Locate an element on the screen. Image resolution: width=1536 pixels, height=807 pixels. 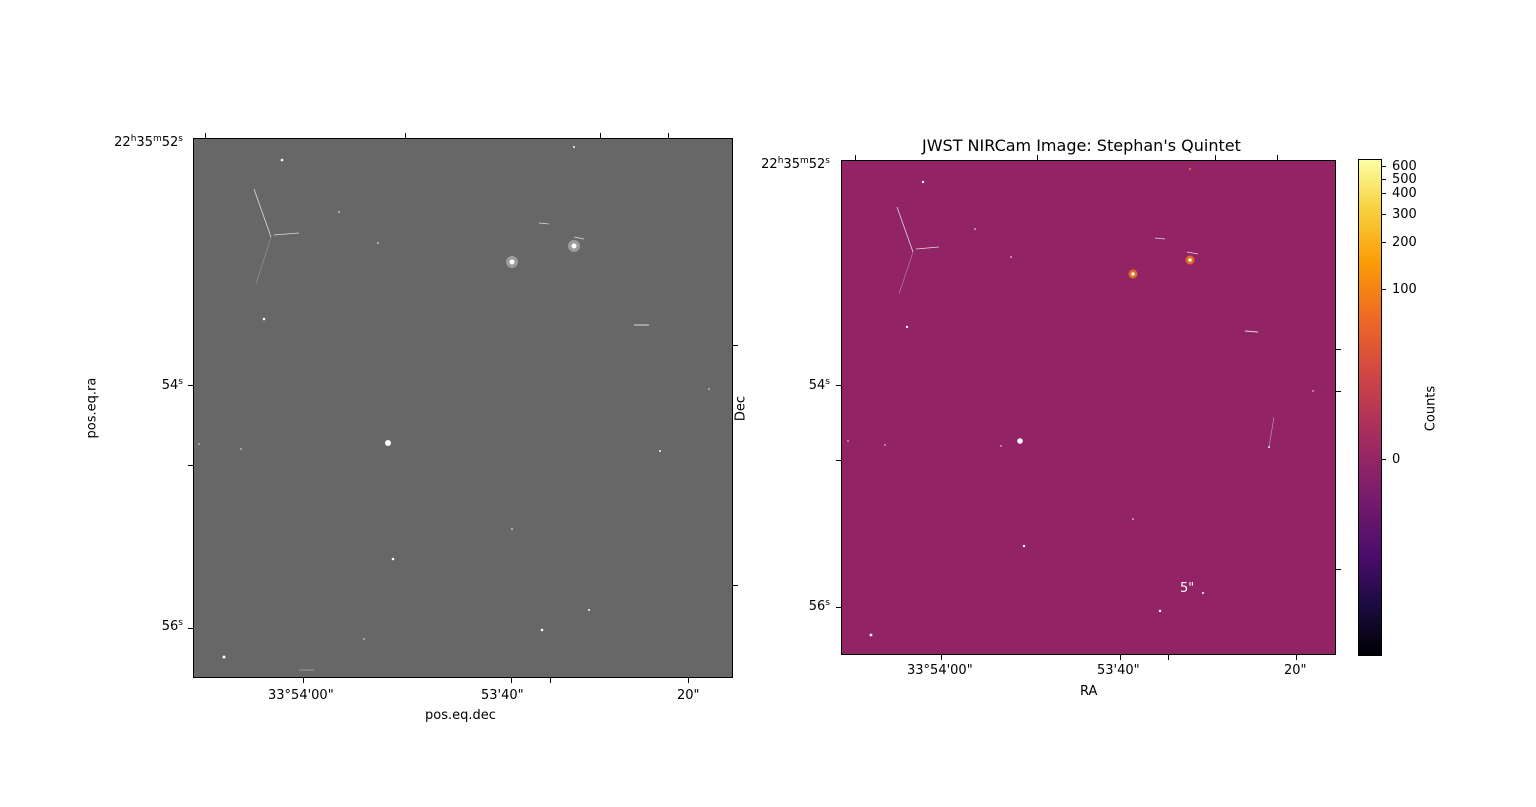
scale-bar-label: 5" is located at coordinates (1187, 588).